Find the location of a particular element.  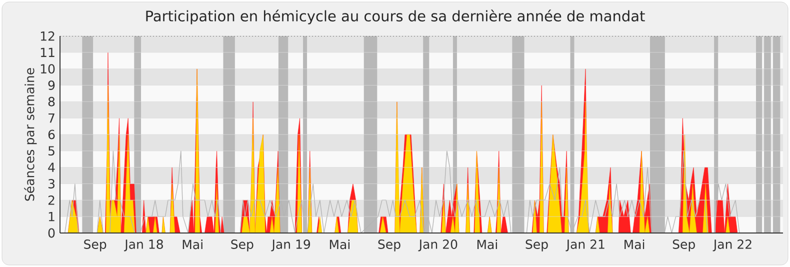

y-tick-label: 7 is located at coordinates (51, 118).